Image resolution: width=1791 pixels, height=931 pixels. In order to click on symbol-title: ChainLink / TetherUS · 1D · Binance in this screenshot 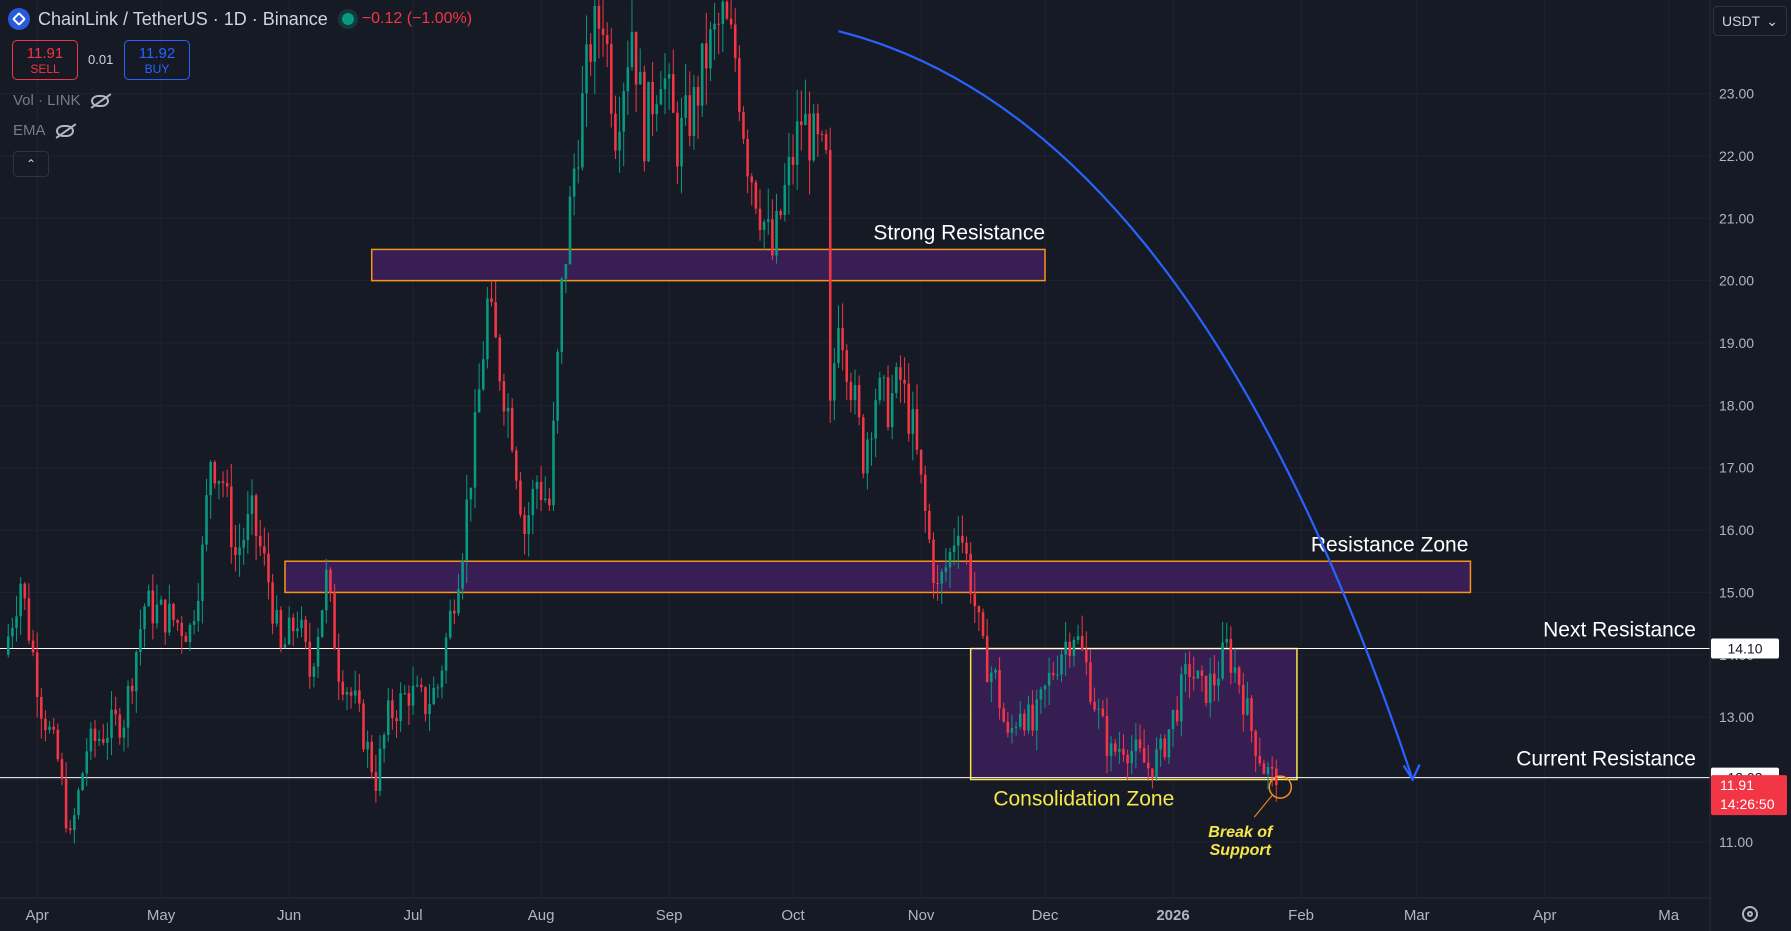, I will do `click(183, 18)`.